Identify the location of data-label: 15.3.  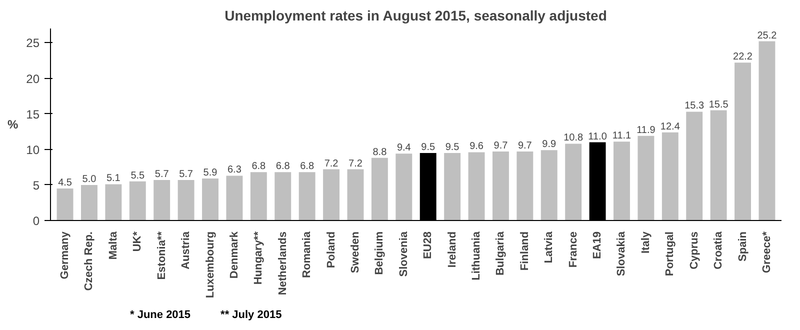
(694, 106).